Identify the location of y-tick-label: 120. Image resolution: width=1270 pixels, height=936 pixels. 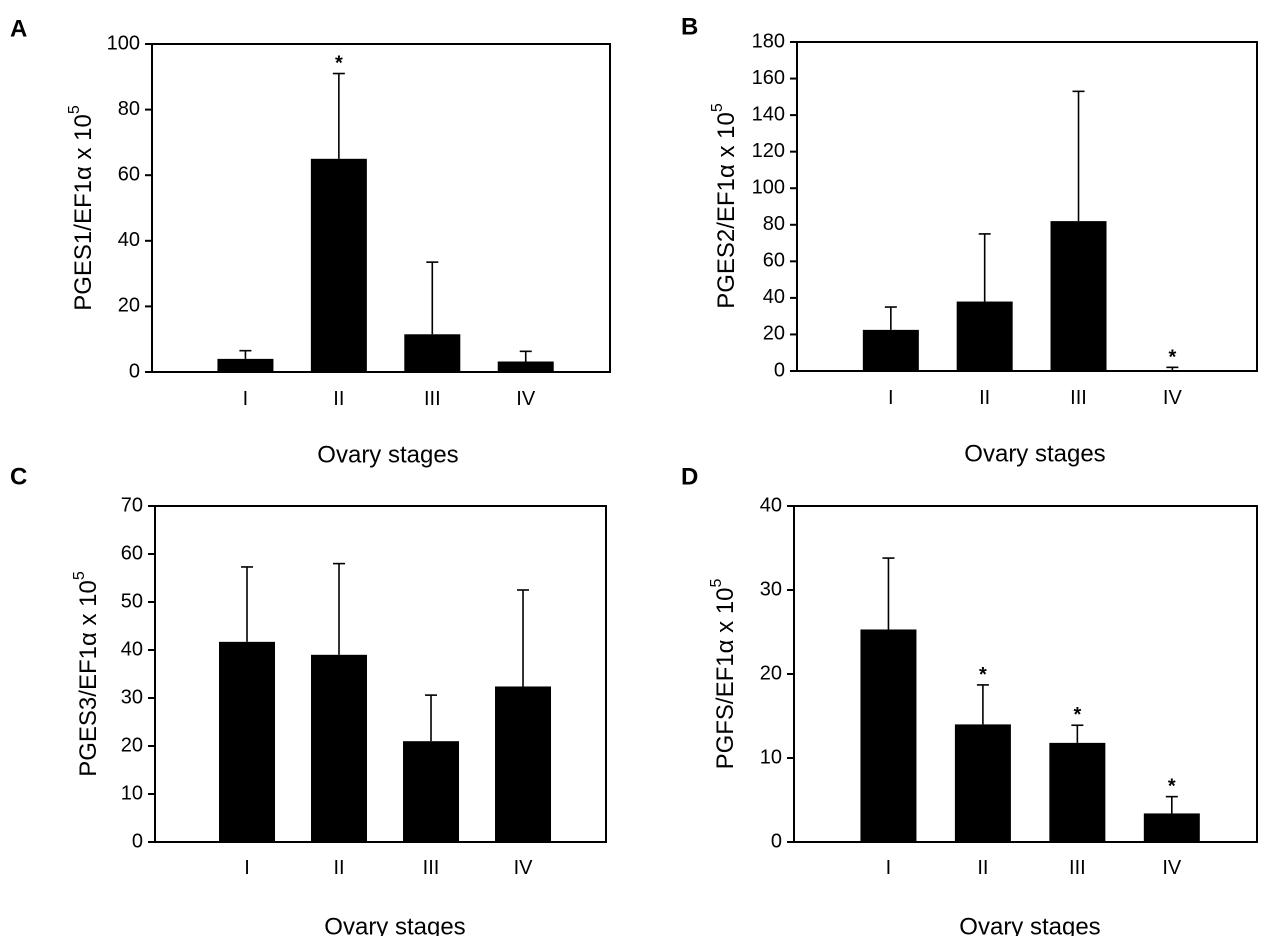
(768, 151).